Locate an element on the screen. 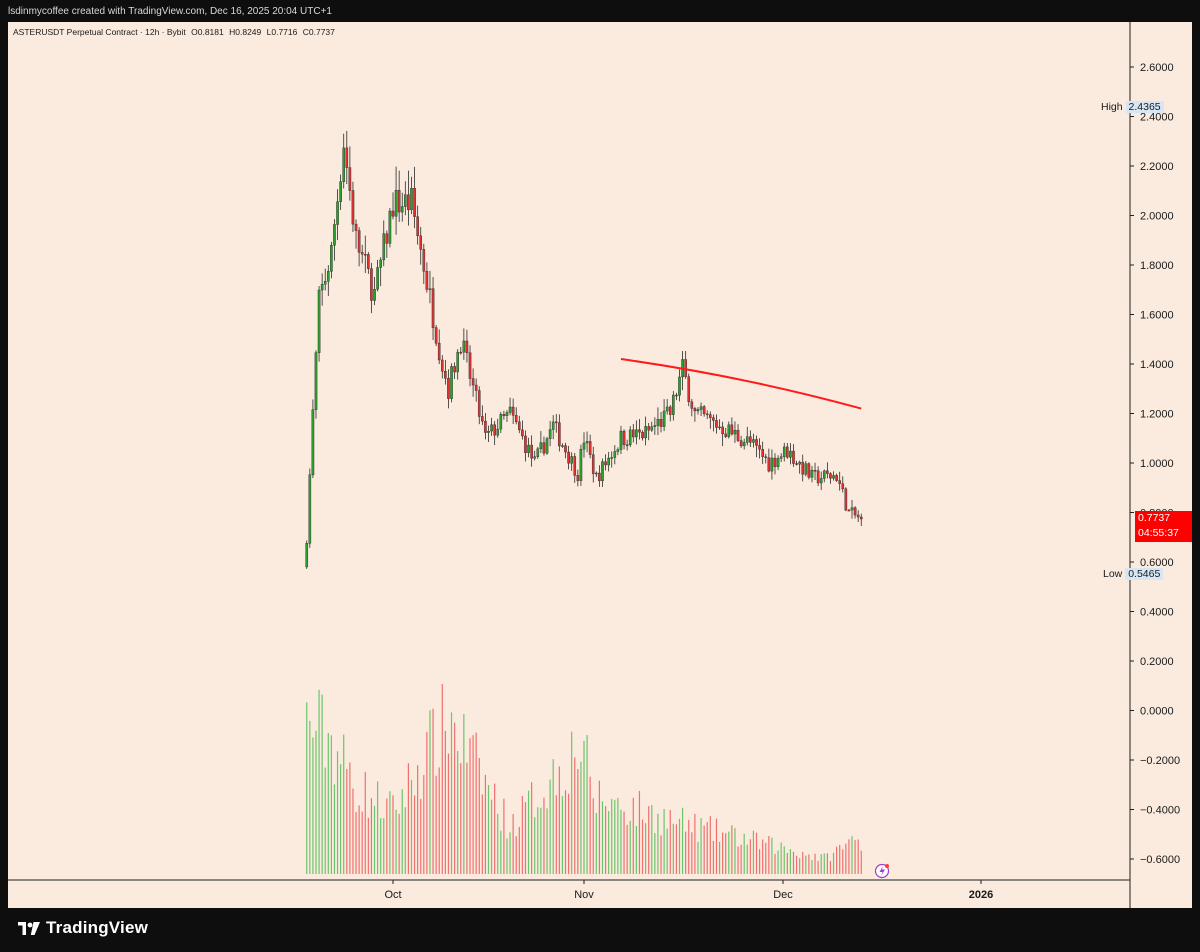  resistance-trendline is located at coordinates (741, 384).